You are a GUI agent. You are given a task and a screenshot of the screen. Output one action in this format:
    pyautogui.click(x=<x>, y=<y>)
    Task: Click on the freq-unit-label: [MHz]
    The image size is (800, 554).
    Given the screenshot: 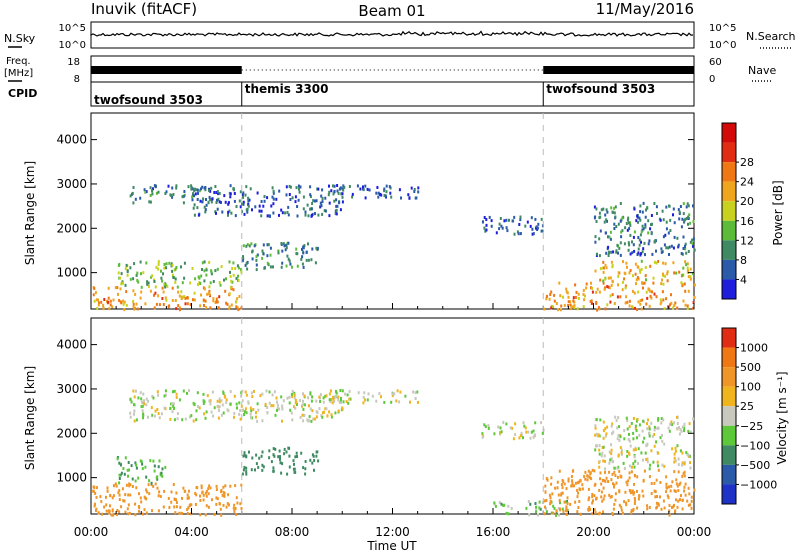 What is the action you would take?
    pyautogui.click(x=18, y=73)
    